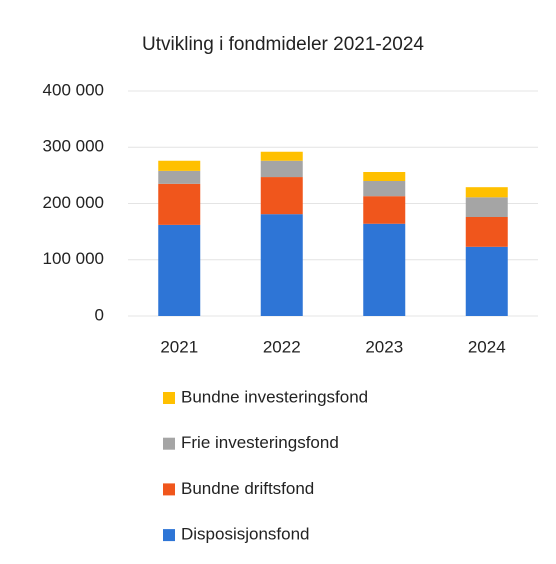  I want to click on legend-label: Bundne driftsfond, so click(247, 488).